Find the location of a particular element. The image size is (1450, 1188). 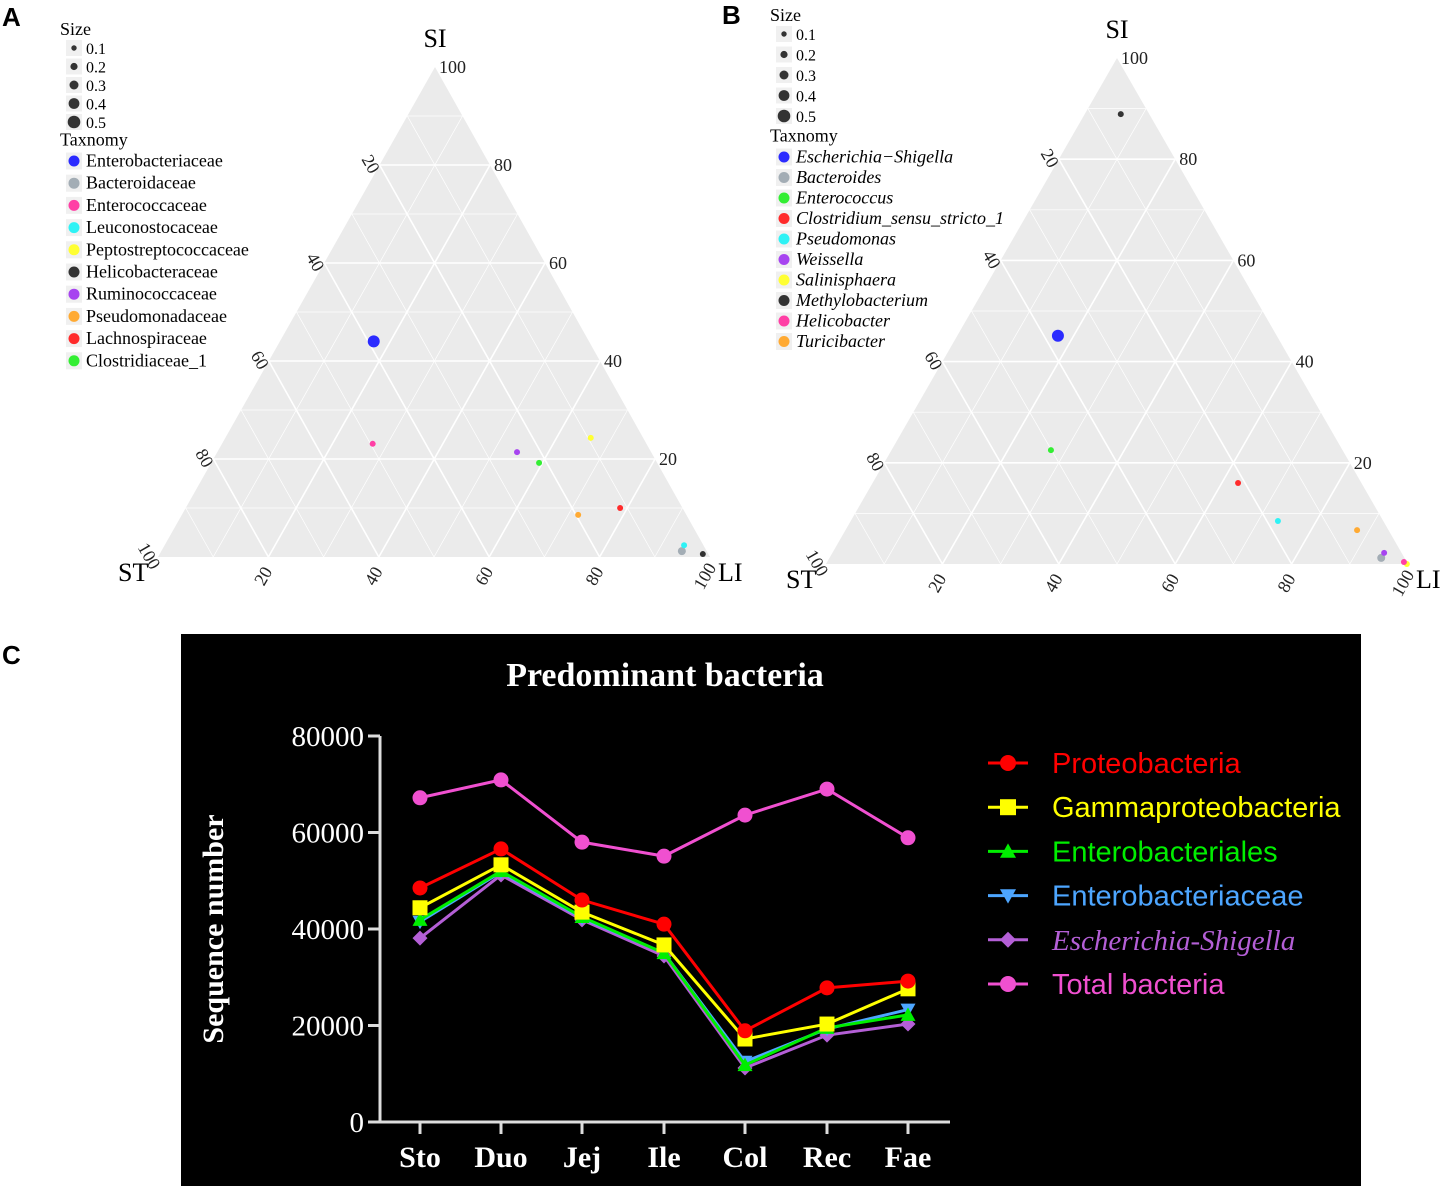

size-legend-title: Size is located at coordinates (785, 15).